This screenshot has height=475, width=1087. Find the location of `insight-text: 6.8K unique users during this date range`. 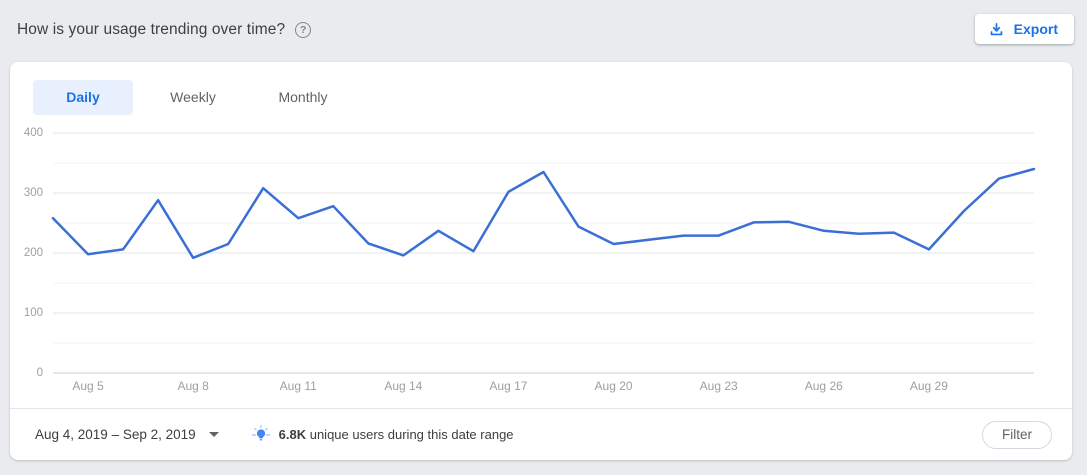

insight-text: 6.8K unique users during this date range is located at coordinates (396, 434).